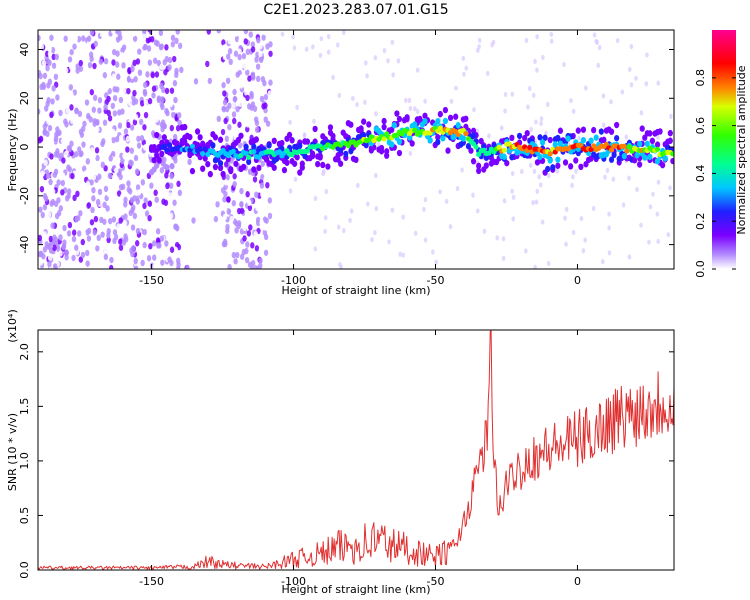 This screenshot has height=600, width=750. Describe the element at coordinates (355, 589) in the screenshot. I see `snr-x-label: Height of straight line (km)` at that location.